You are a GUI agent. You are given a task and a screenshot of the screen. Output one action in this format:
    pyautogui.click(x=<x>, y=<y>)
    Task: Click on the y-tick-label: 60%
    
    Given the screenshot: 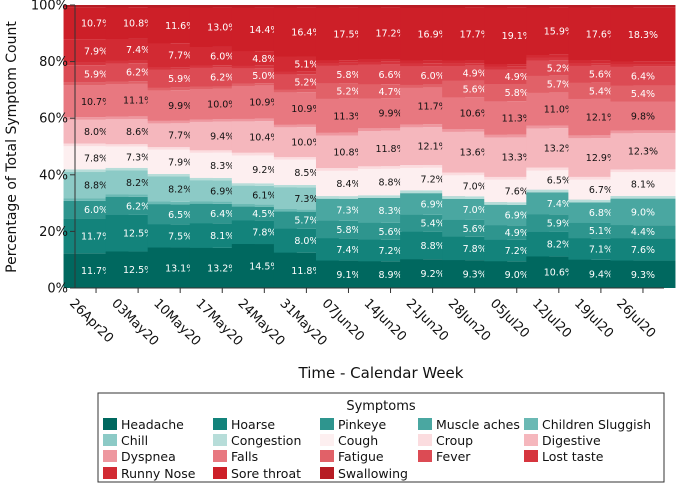 What is the action you would take?
    pyautogui.click(x=53, y=119)
    